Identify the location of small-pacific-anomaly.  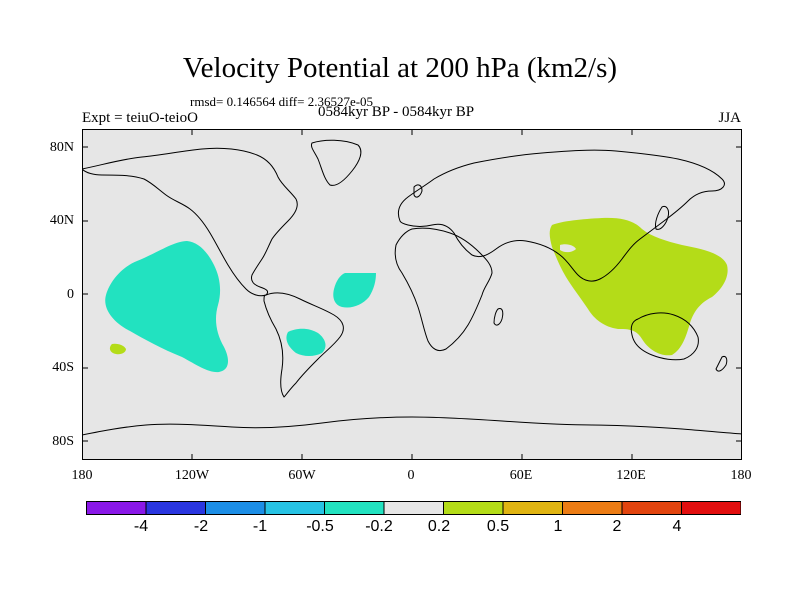
(117, 349).